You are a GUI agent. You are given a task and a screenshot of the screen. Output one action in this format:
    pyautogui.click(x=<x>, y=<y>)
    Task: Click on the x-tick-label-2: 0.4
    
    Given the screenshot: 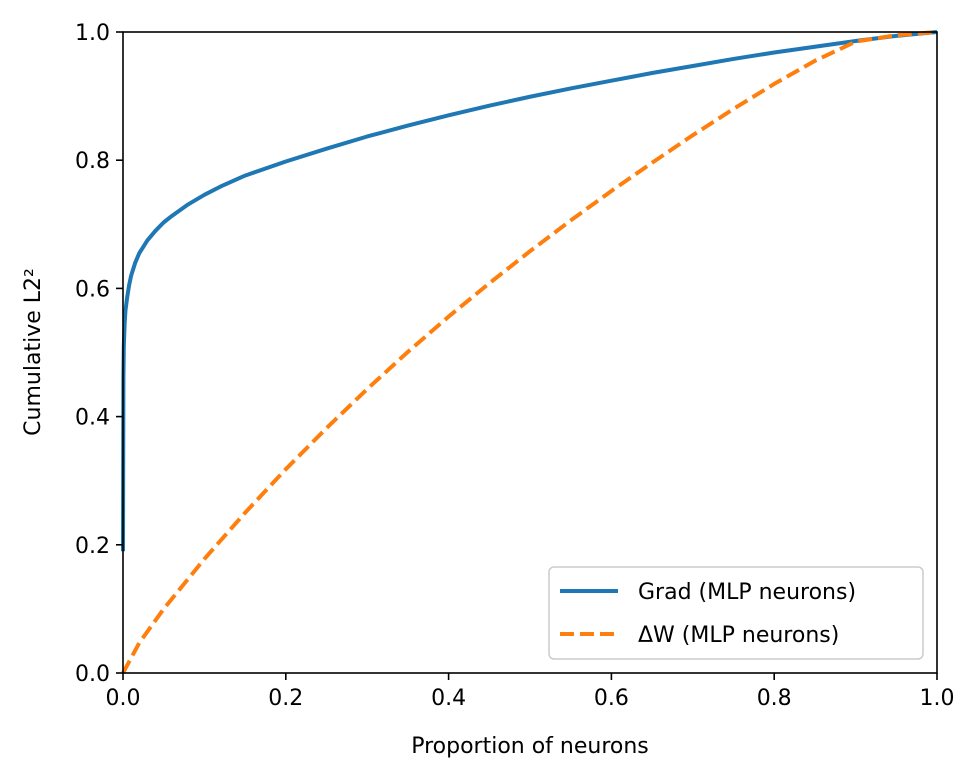 What is the action you would take?
    pyautogui.click(x=448, y=698)
    